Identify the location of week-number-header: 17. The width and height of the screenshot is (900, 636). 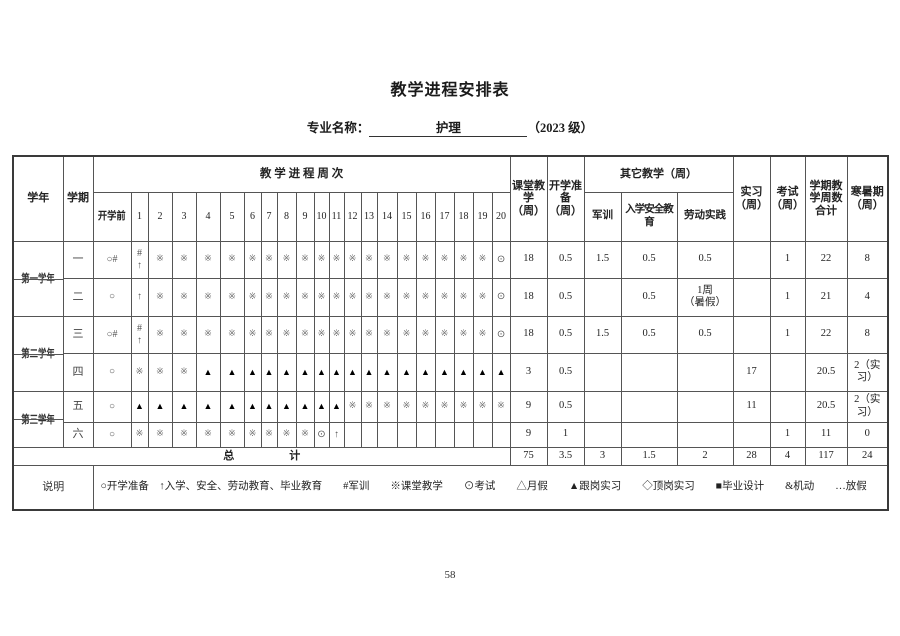
(444, 216).